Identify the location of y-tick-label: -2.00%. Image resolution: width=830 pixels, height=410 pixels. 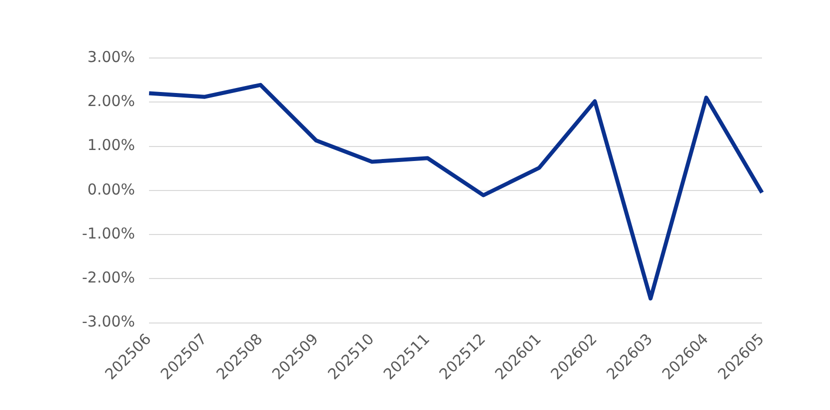
(109, 277).